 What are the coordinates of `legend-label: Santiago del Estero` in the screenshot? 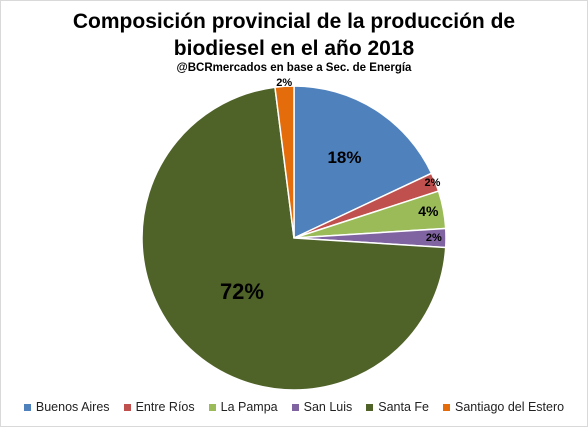 It's located at (510, 407).